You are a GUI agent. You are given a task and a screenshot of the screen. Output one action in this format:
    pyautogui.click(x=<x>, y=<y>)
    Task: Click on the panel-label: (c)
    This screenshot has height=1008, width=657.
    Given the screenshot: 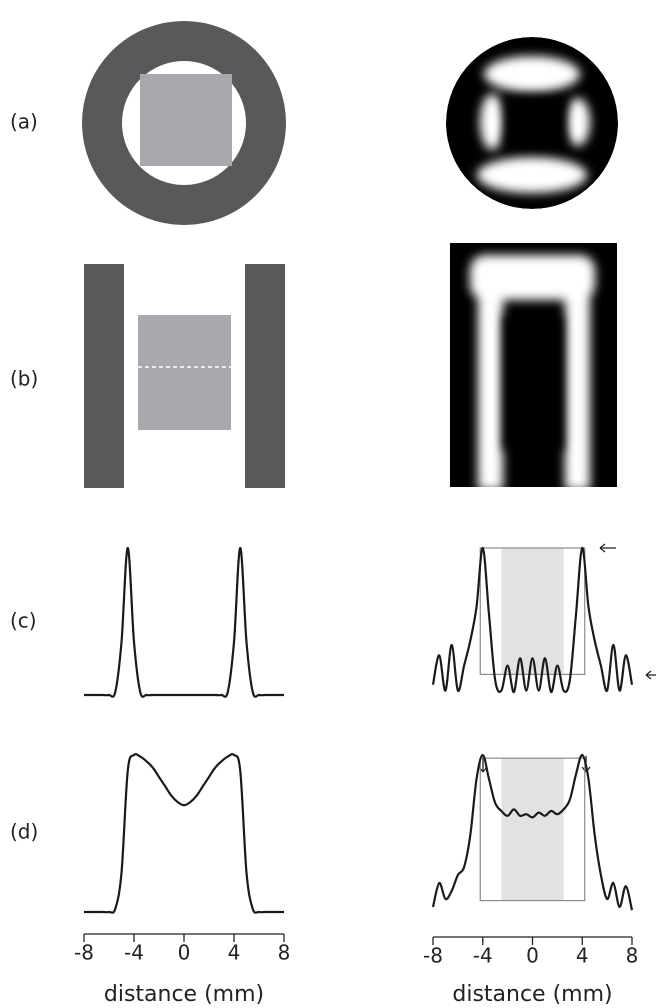 What is the action you would take?
    pyautogui.click(x=23, y=621)
    